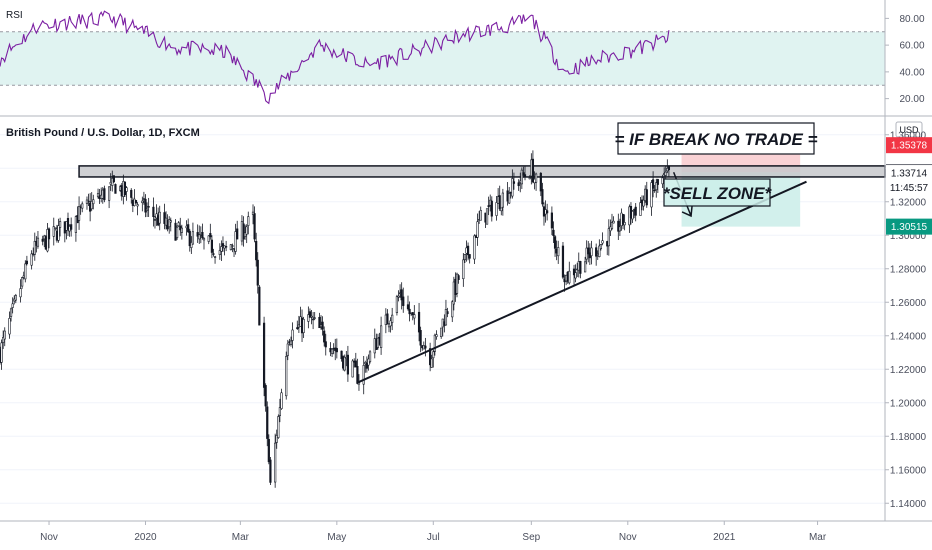 This screenshot has width=932, height=550. Describe the element at coordinates (336, 537) in the screenshot. I see `time-tick-label: May` at that location.